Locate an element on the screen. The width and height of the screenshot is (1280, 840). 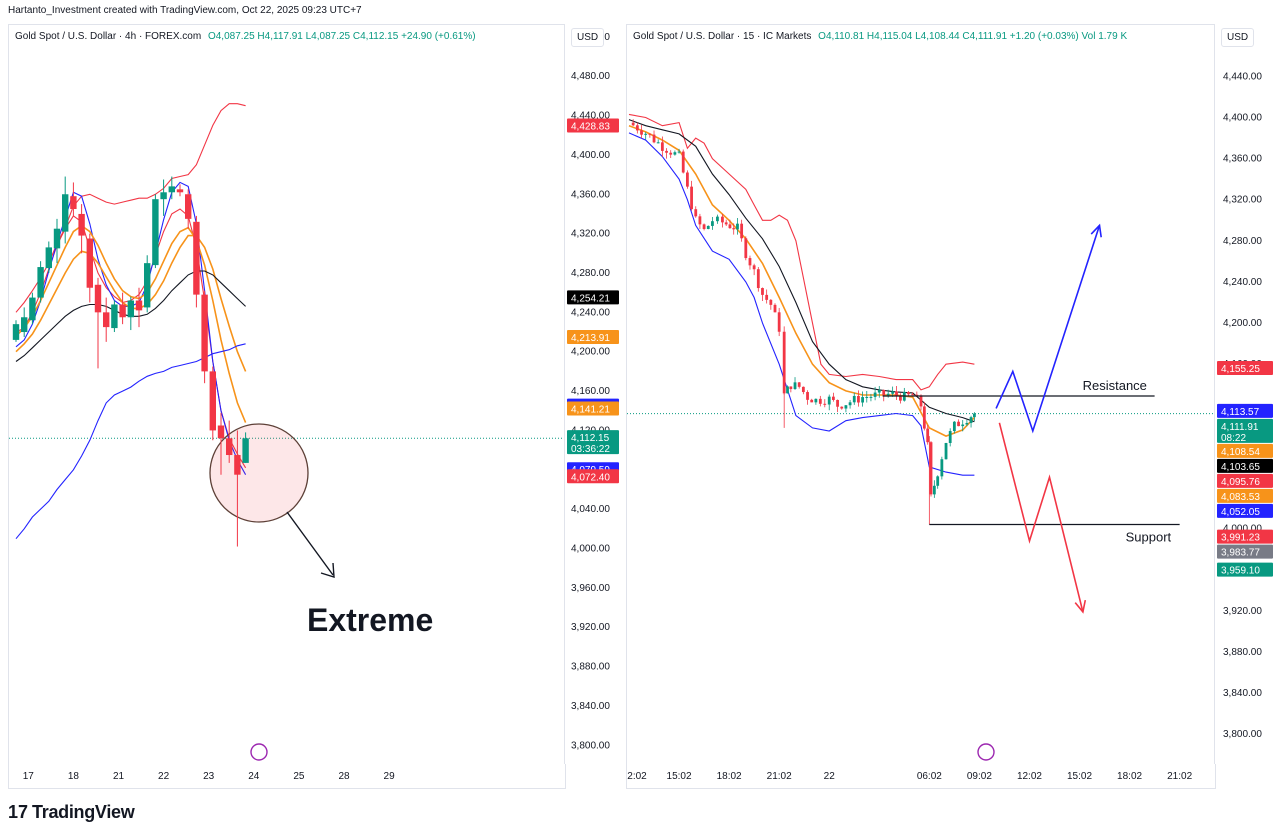
time-tick: 22 is located at coordinates (830, 776).